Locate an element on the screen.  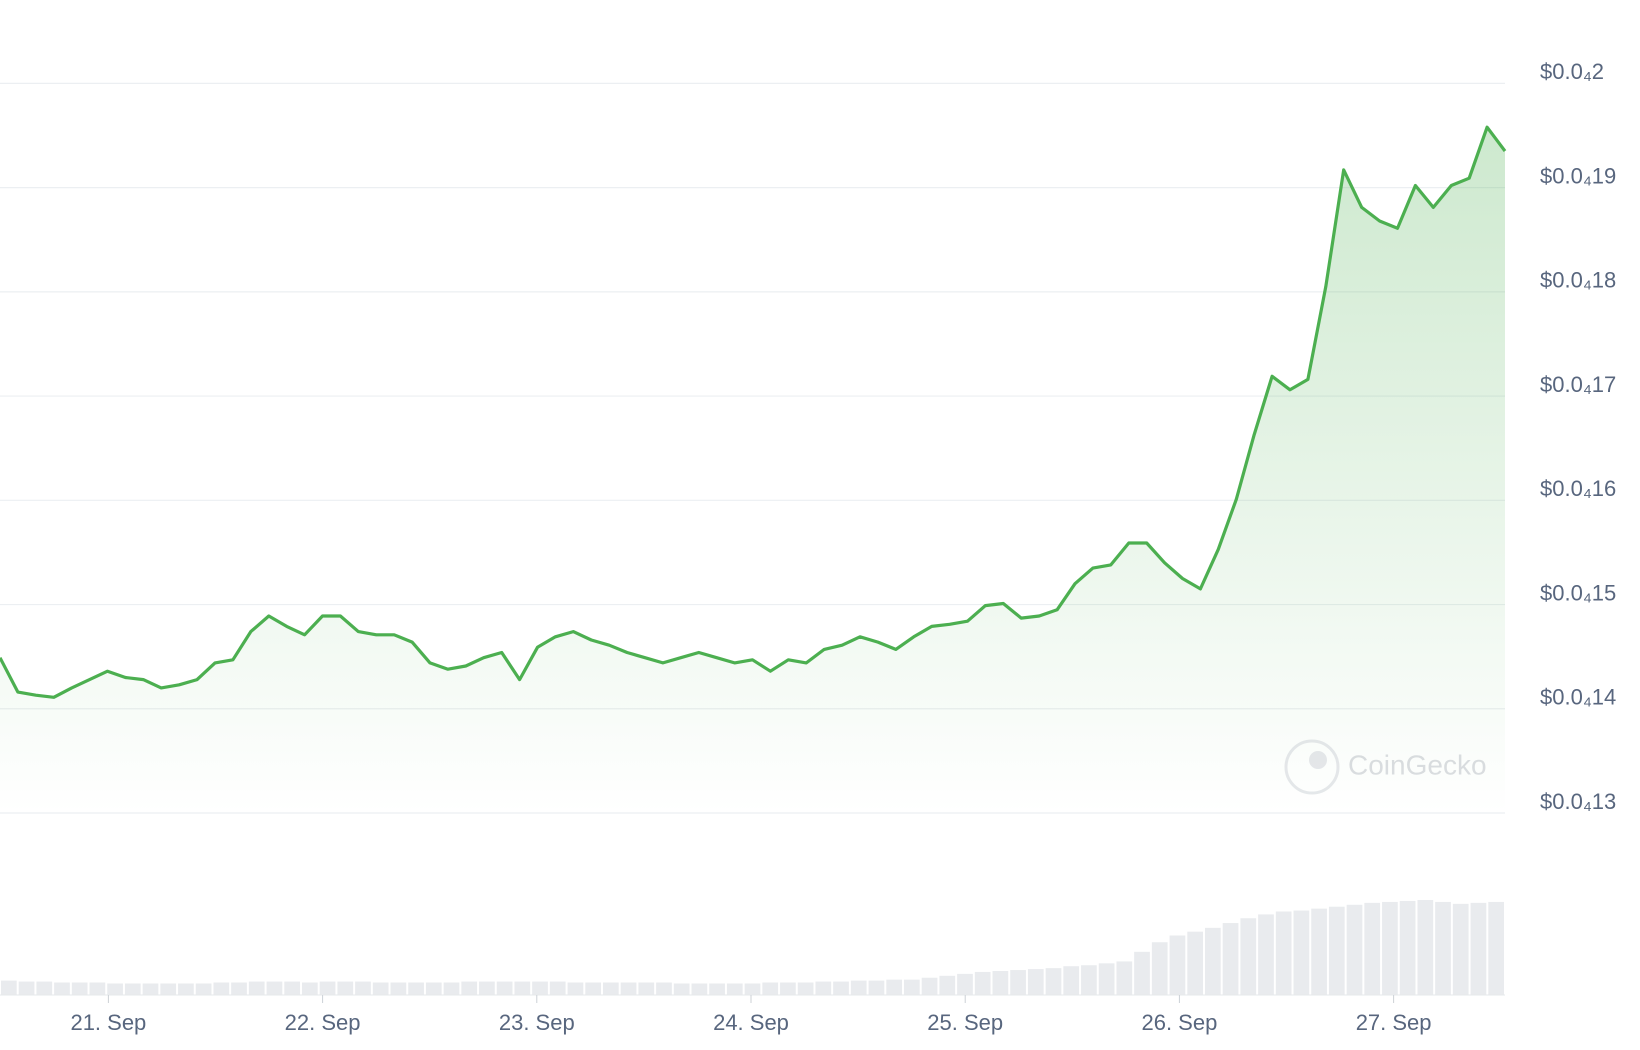
watermark: CoinGecko is located at coordinates (1385, 767).